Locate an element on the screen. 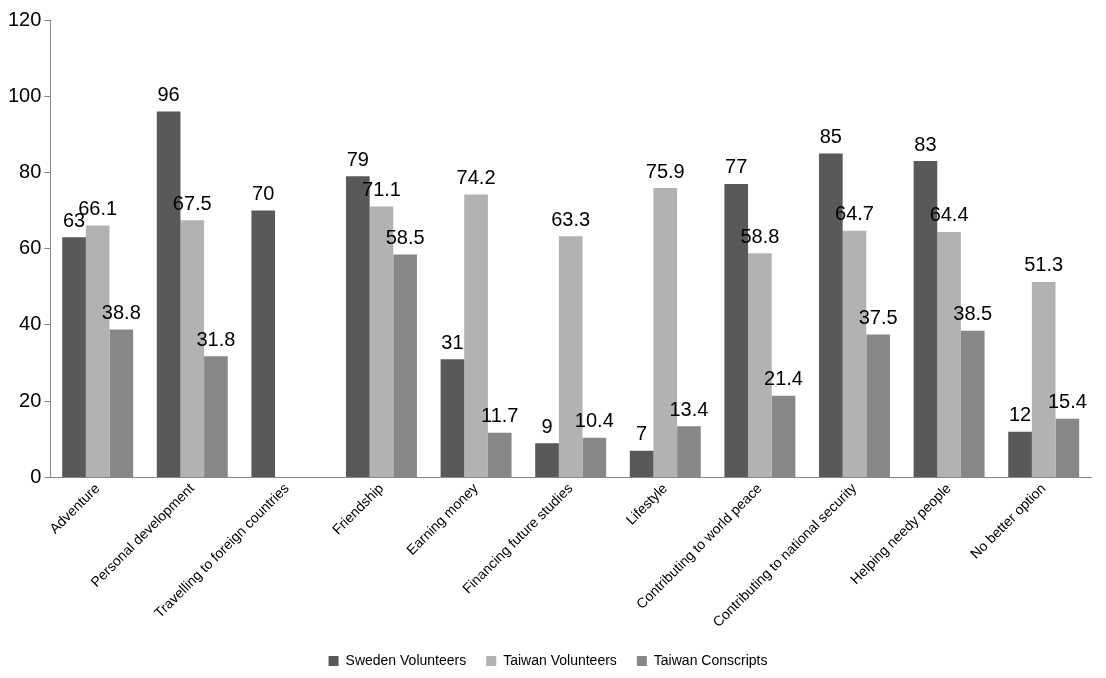 The image size is (1106, 678). data-label: 38.5 is located at coordinates (973, 313).